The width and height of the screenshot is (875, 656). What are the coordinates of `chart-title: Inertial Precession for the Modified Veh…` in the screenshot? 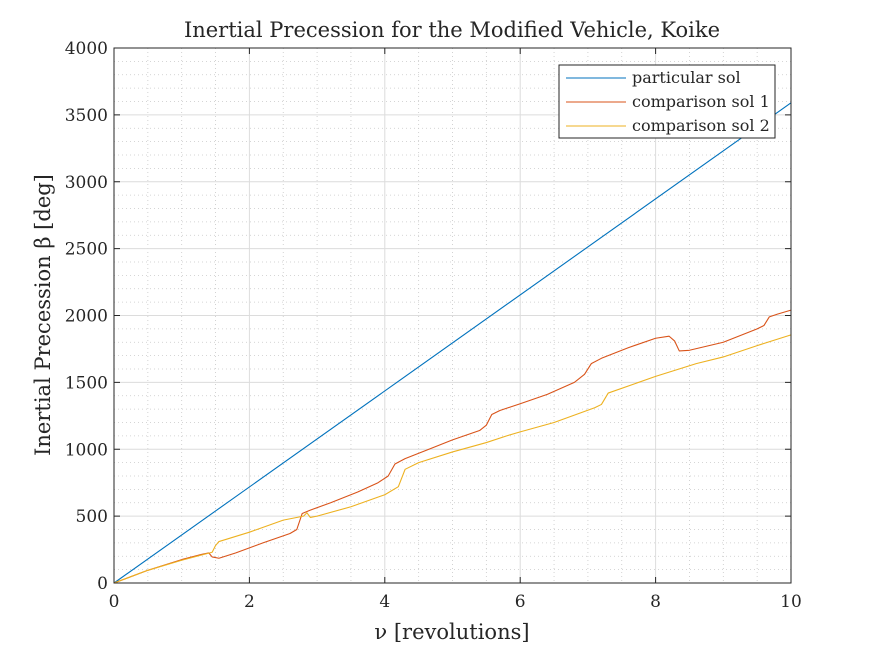 It's located at (452, 30).